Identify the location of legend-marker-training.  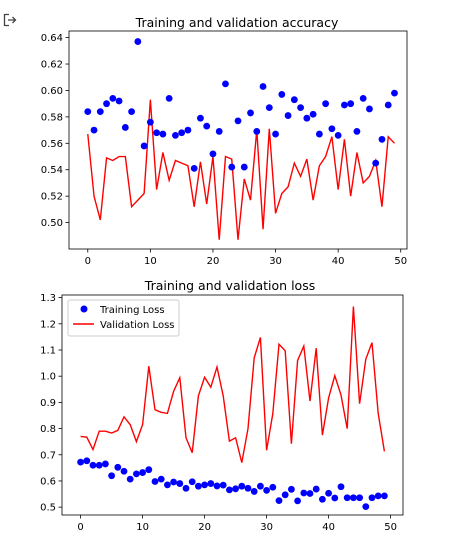
(84, 309).